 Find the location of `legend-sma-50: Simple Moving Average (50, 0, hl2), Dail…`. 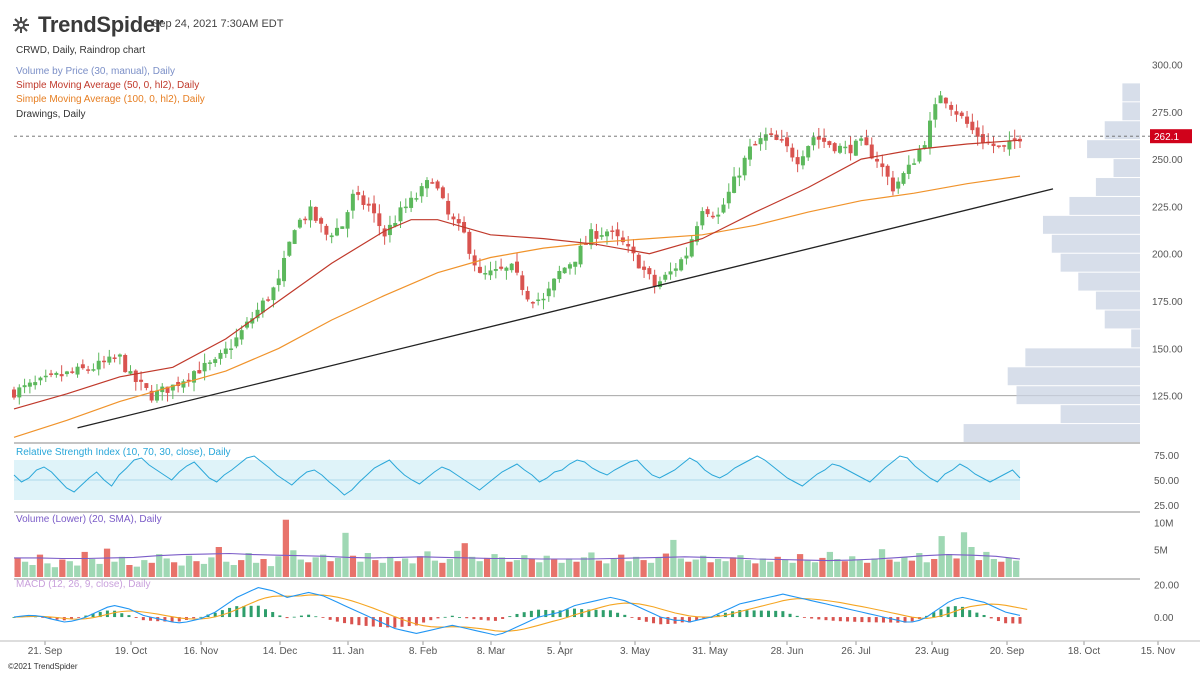

legend-sma-50: Simple Moving Average (50, 0, hl2), Dail… is located at coordinates (108, 85).